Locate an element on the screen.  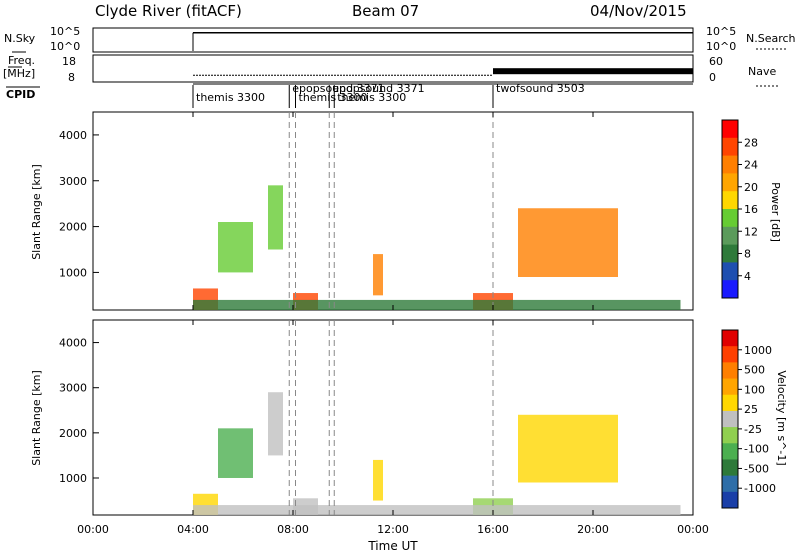
noise-left-tick-top: 10^5 is located at coordinates (65, 31).